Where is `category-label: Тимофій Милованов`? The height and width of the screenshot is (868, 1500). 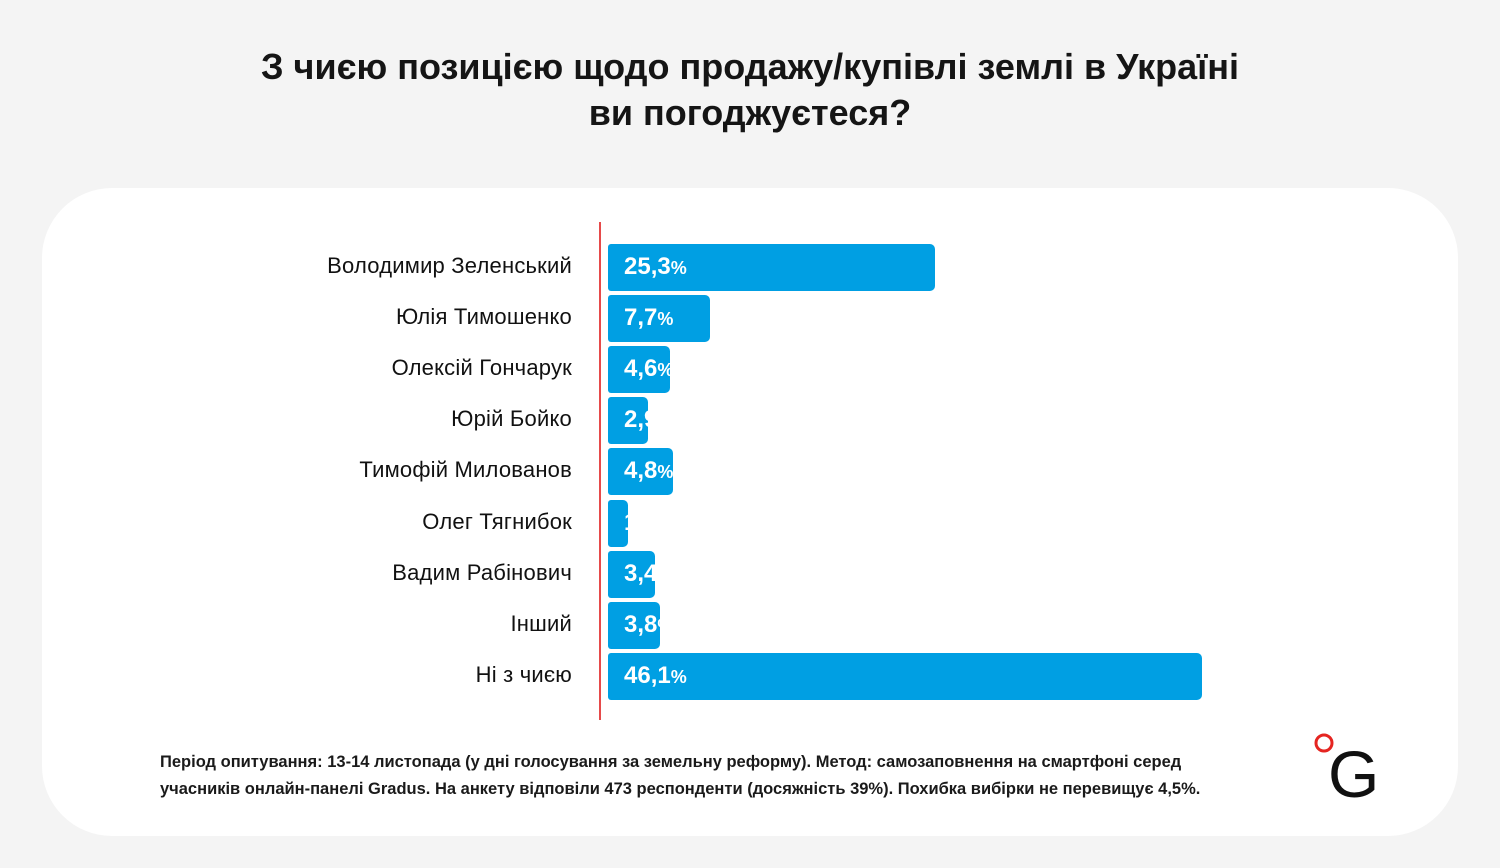 category-label: Тимофій Милованов is located at coordinates (465, 470).